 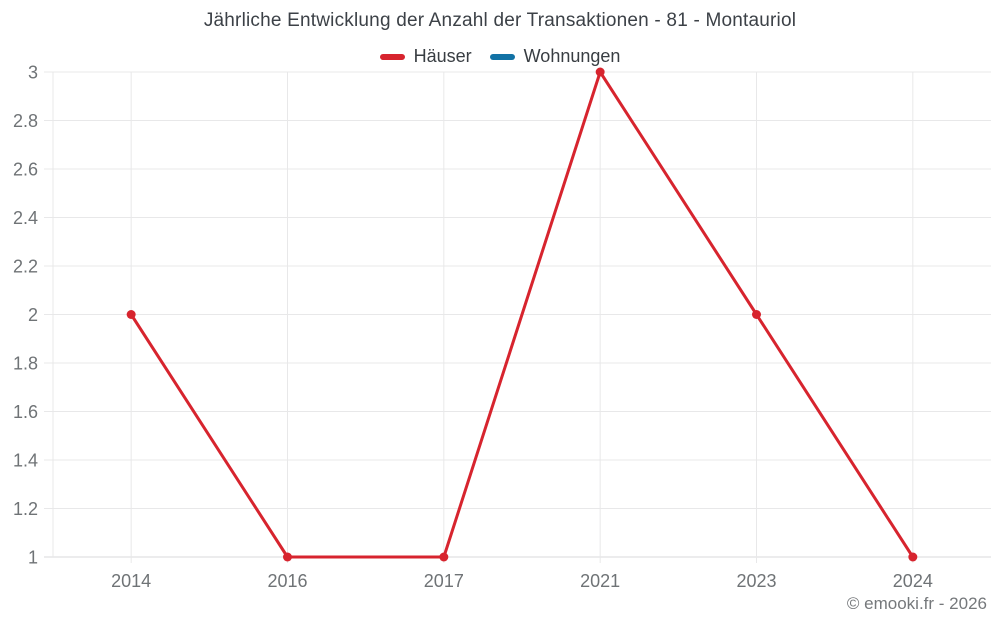 I want to click on y-tick-label: 1, so click(x=33, y=558).